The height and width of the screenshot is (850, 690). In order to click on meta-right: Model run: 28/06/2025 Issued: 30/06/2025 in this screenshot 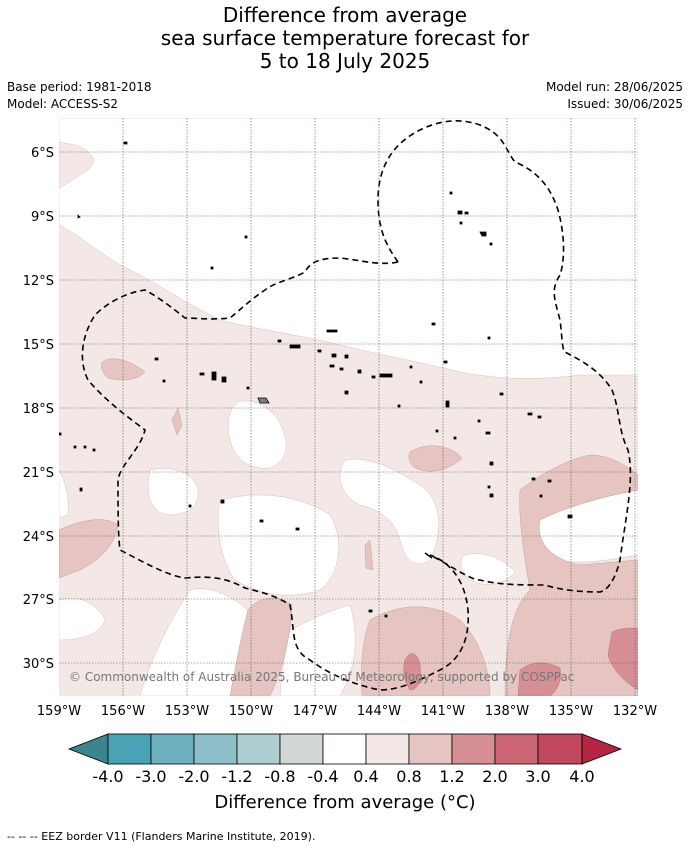, I will do `click(614, 96)`.